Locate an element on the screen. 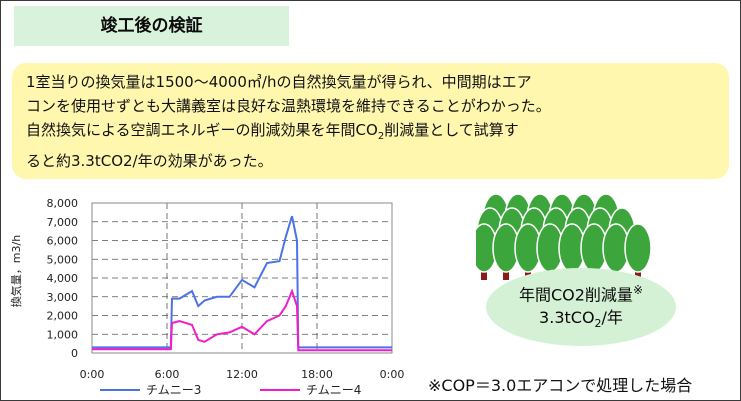 The width and height of the screenshot is (741, 401). y-tick-label: 2,000 is located at coordinates (63, 316).